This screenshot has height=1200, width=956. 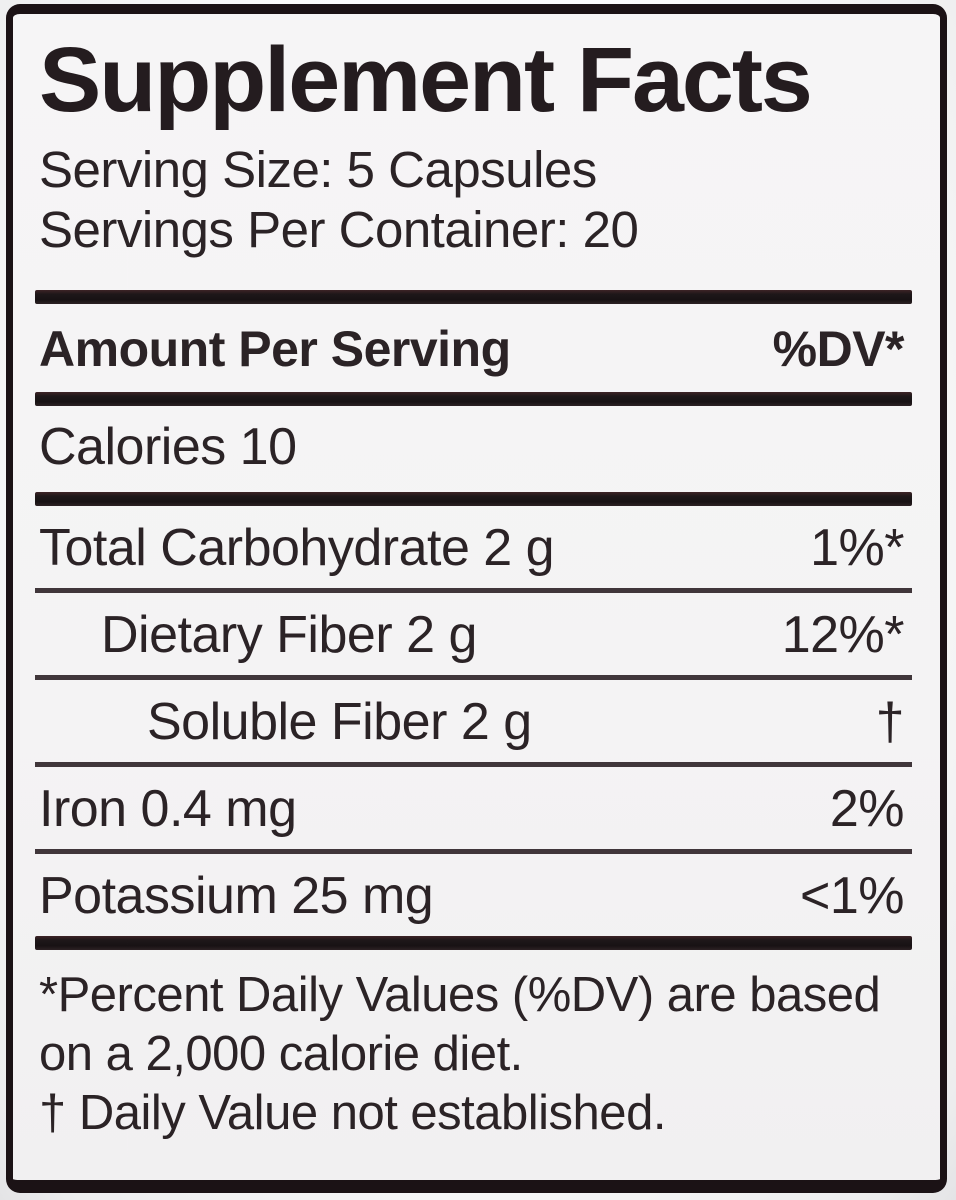 What do you see at coordinates (838, 349) in the screenshot?
I see `dv-column-header: %DV*` at bounding box center [838, 349].